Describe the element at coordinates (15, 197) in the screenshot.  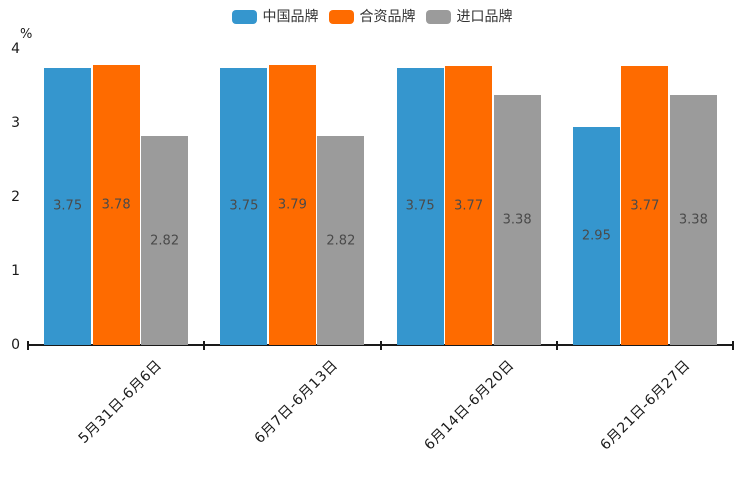
I see `y-tick-label: 2` at that location.